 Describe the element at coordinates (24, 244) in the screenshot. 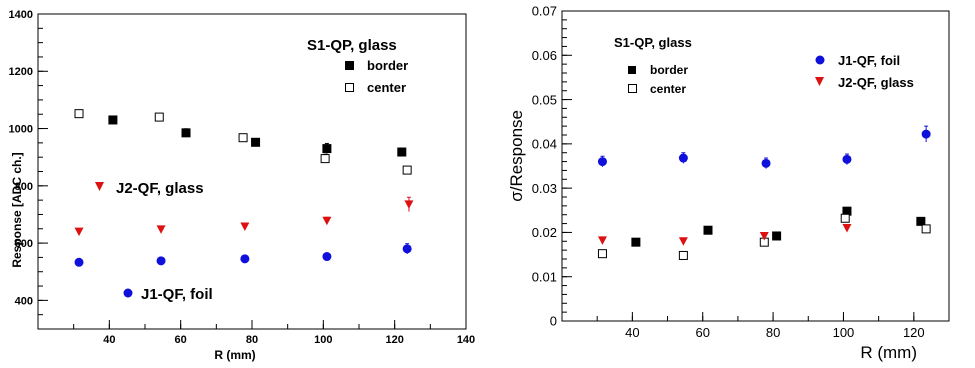

I see `left-y-tick-label: 600` at that location.